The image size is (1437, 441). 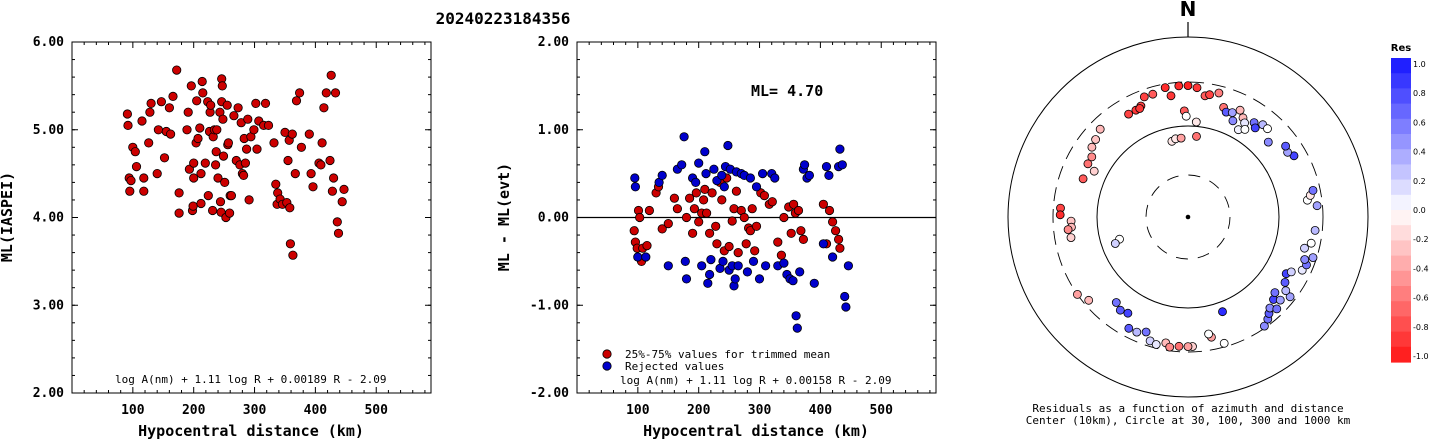 What do you see at coordinates (1421, 239) in the screenshot?
I see `colorbar-tick-label: -0.2` at bounding box center [1421, 239].